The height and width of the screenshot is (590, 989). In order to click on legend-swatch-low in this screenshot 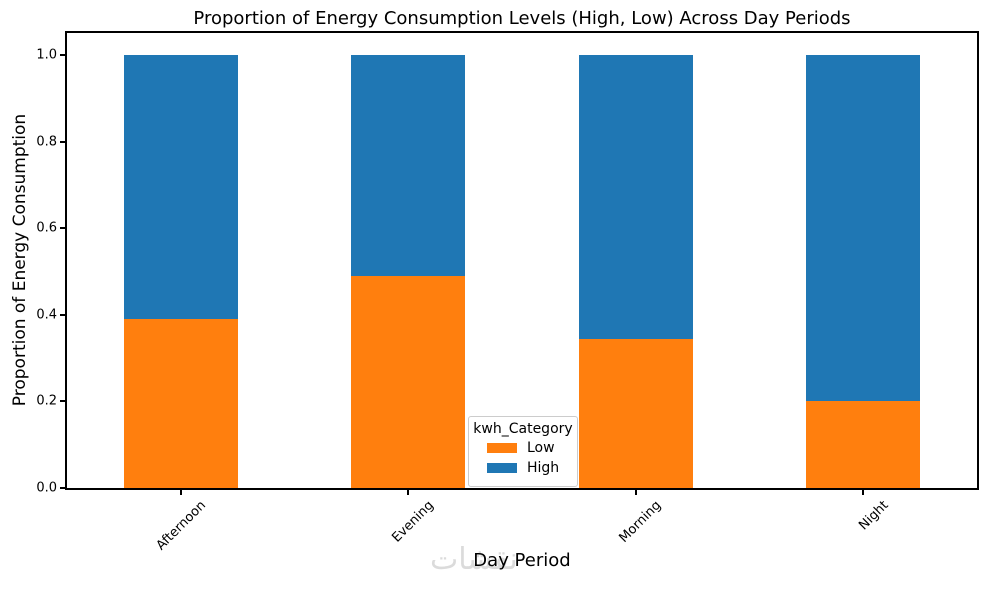, I will do `click(502, 448)`.